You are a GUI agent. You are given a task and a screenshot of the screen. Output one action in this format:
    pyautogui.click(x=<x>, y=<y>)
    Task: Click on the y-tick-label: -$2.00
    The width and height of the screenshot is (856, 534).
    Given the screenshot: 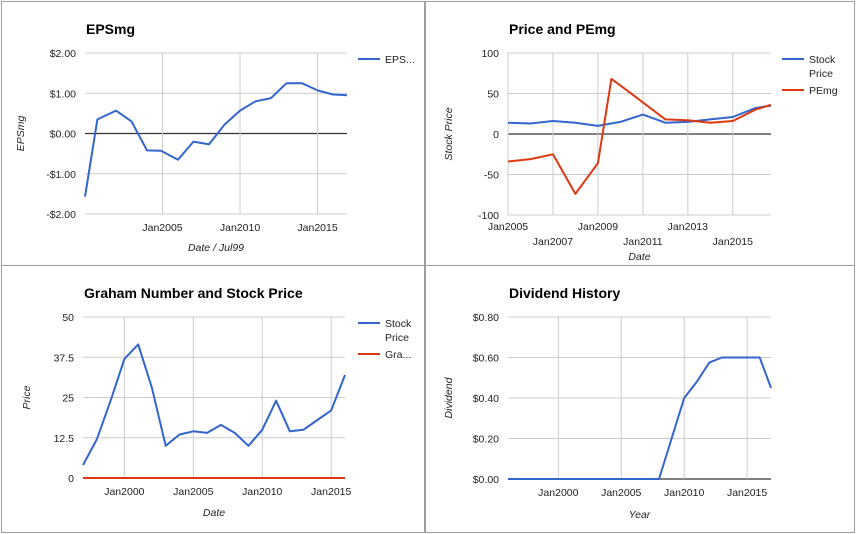 What is the action you would take?
    pyautogui.click(x=61, y=215)
    